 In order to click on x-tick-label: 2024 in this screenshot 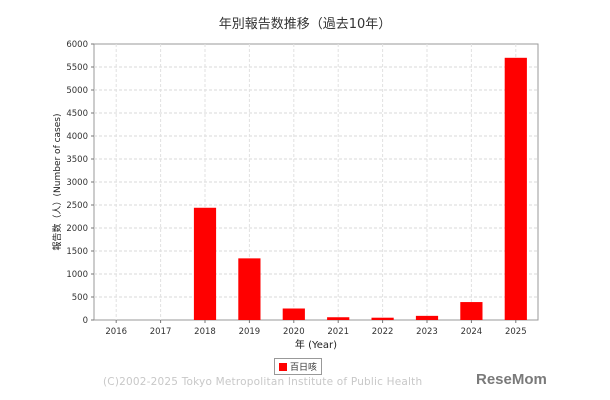, I will do `click(472, 332)`.